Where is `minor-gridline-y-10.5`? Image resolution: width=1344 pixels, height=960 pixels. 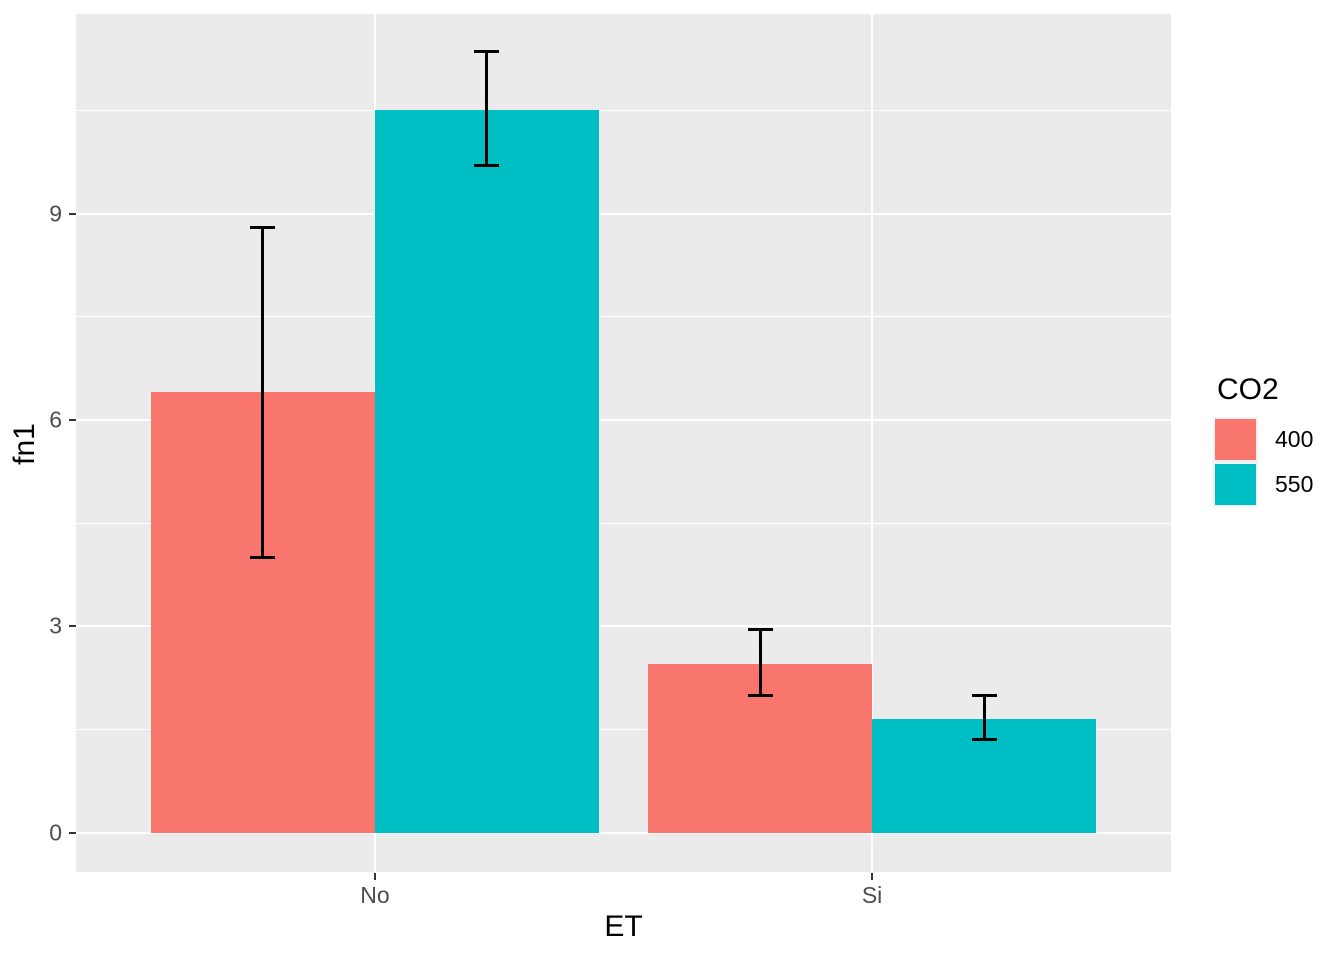
minor-gridline-y-10.5 is located at coordinates (623, 110).